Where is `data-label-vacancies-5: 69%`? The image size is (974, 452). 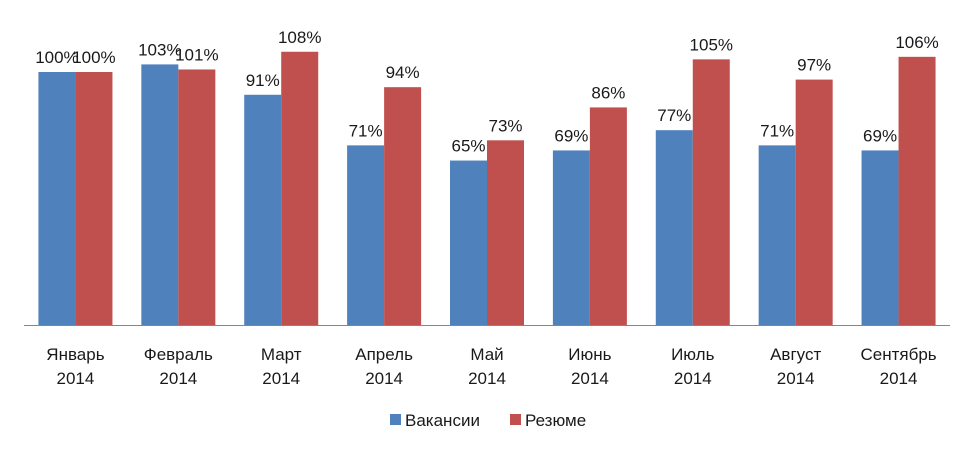
data-label-vacancies-5: 69% is located at coordinates (571, 135).